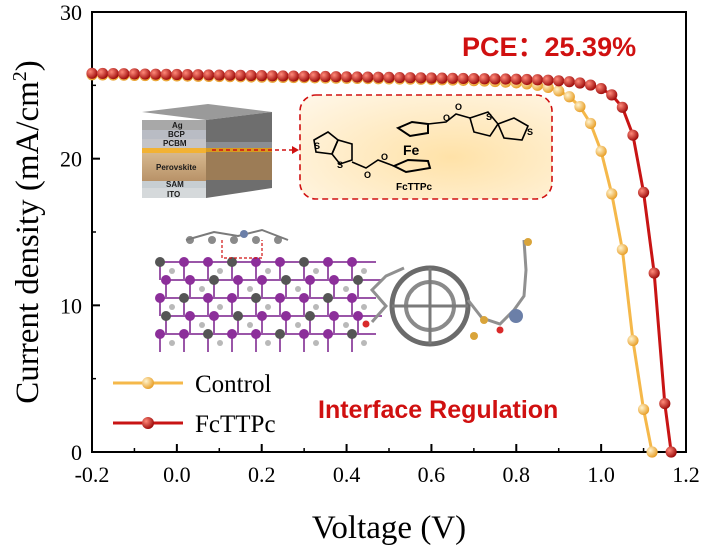  Describe the element at coordinates (80, 232) in the screenshot. I see `y-axis-ticks: 0 10 20 30` at that location.